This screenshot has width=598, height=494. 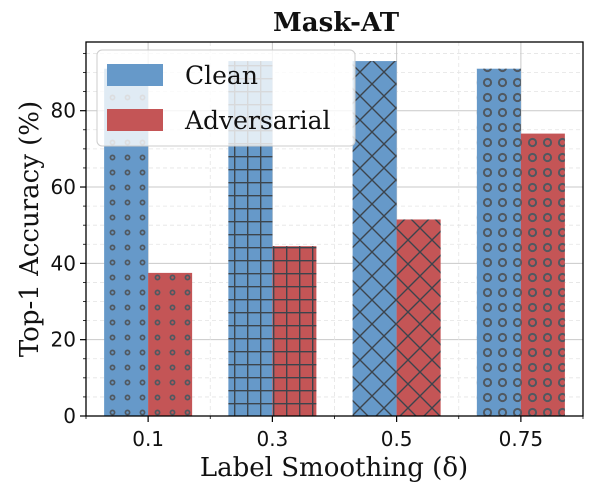 I want to click on y-tick-label: 80, so click(x=63, y=111).